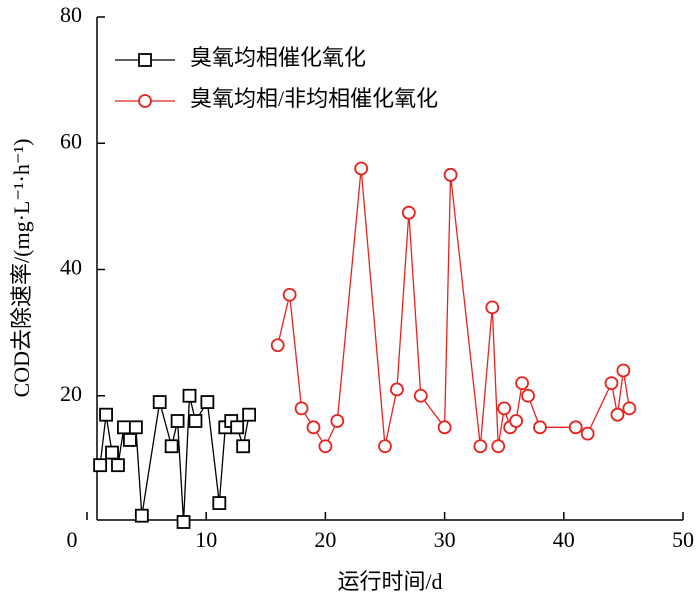 This screenshot has height=601, width=700. What do you see at coordinates (389, 581) in the screenshot?
I see `x-axis-label: 运行时间/d` at bounding box center [389, 581].